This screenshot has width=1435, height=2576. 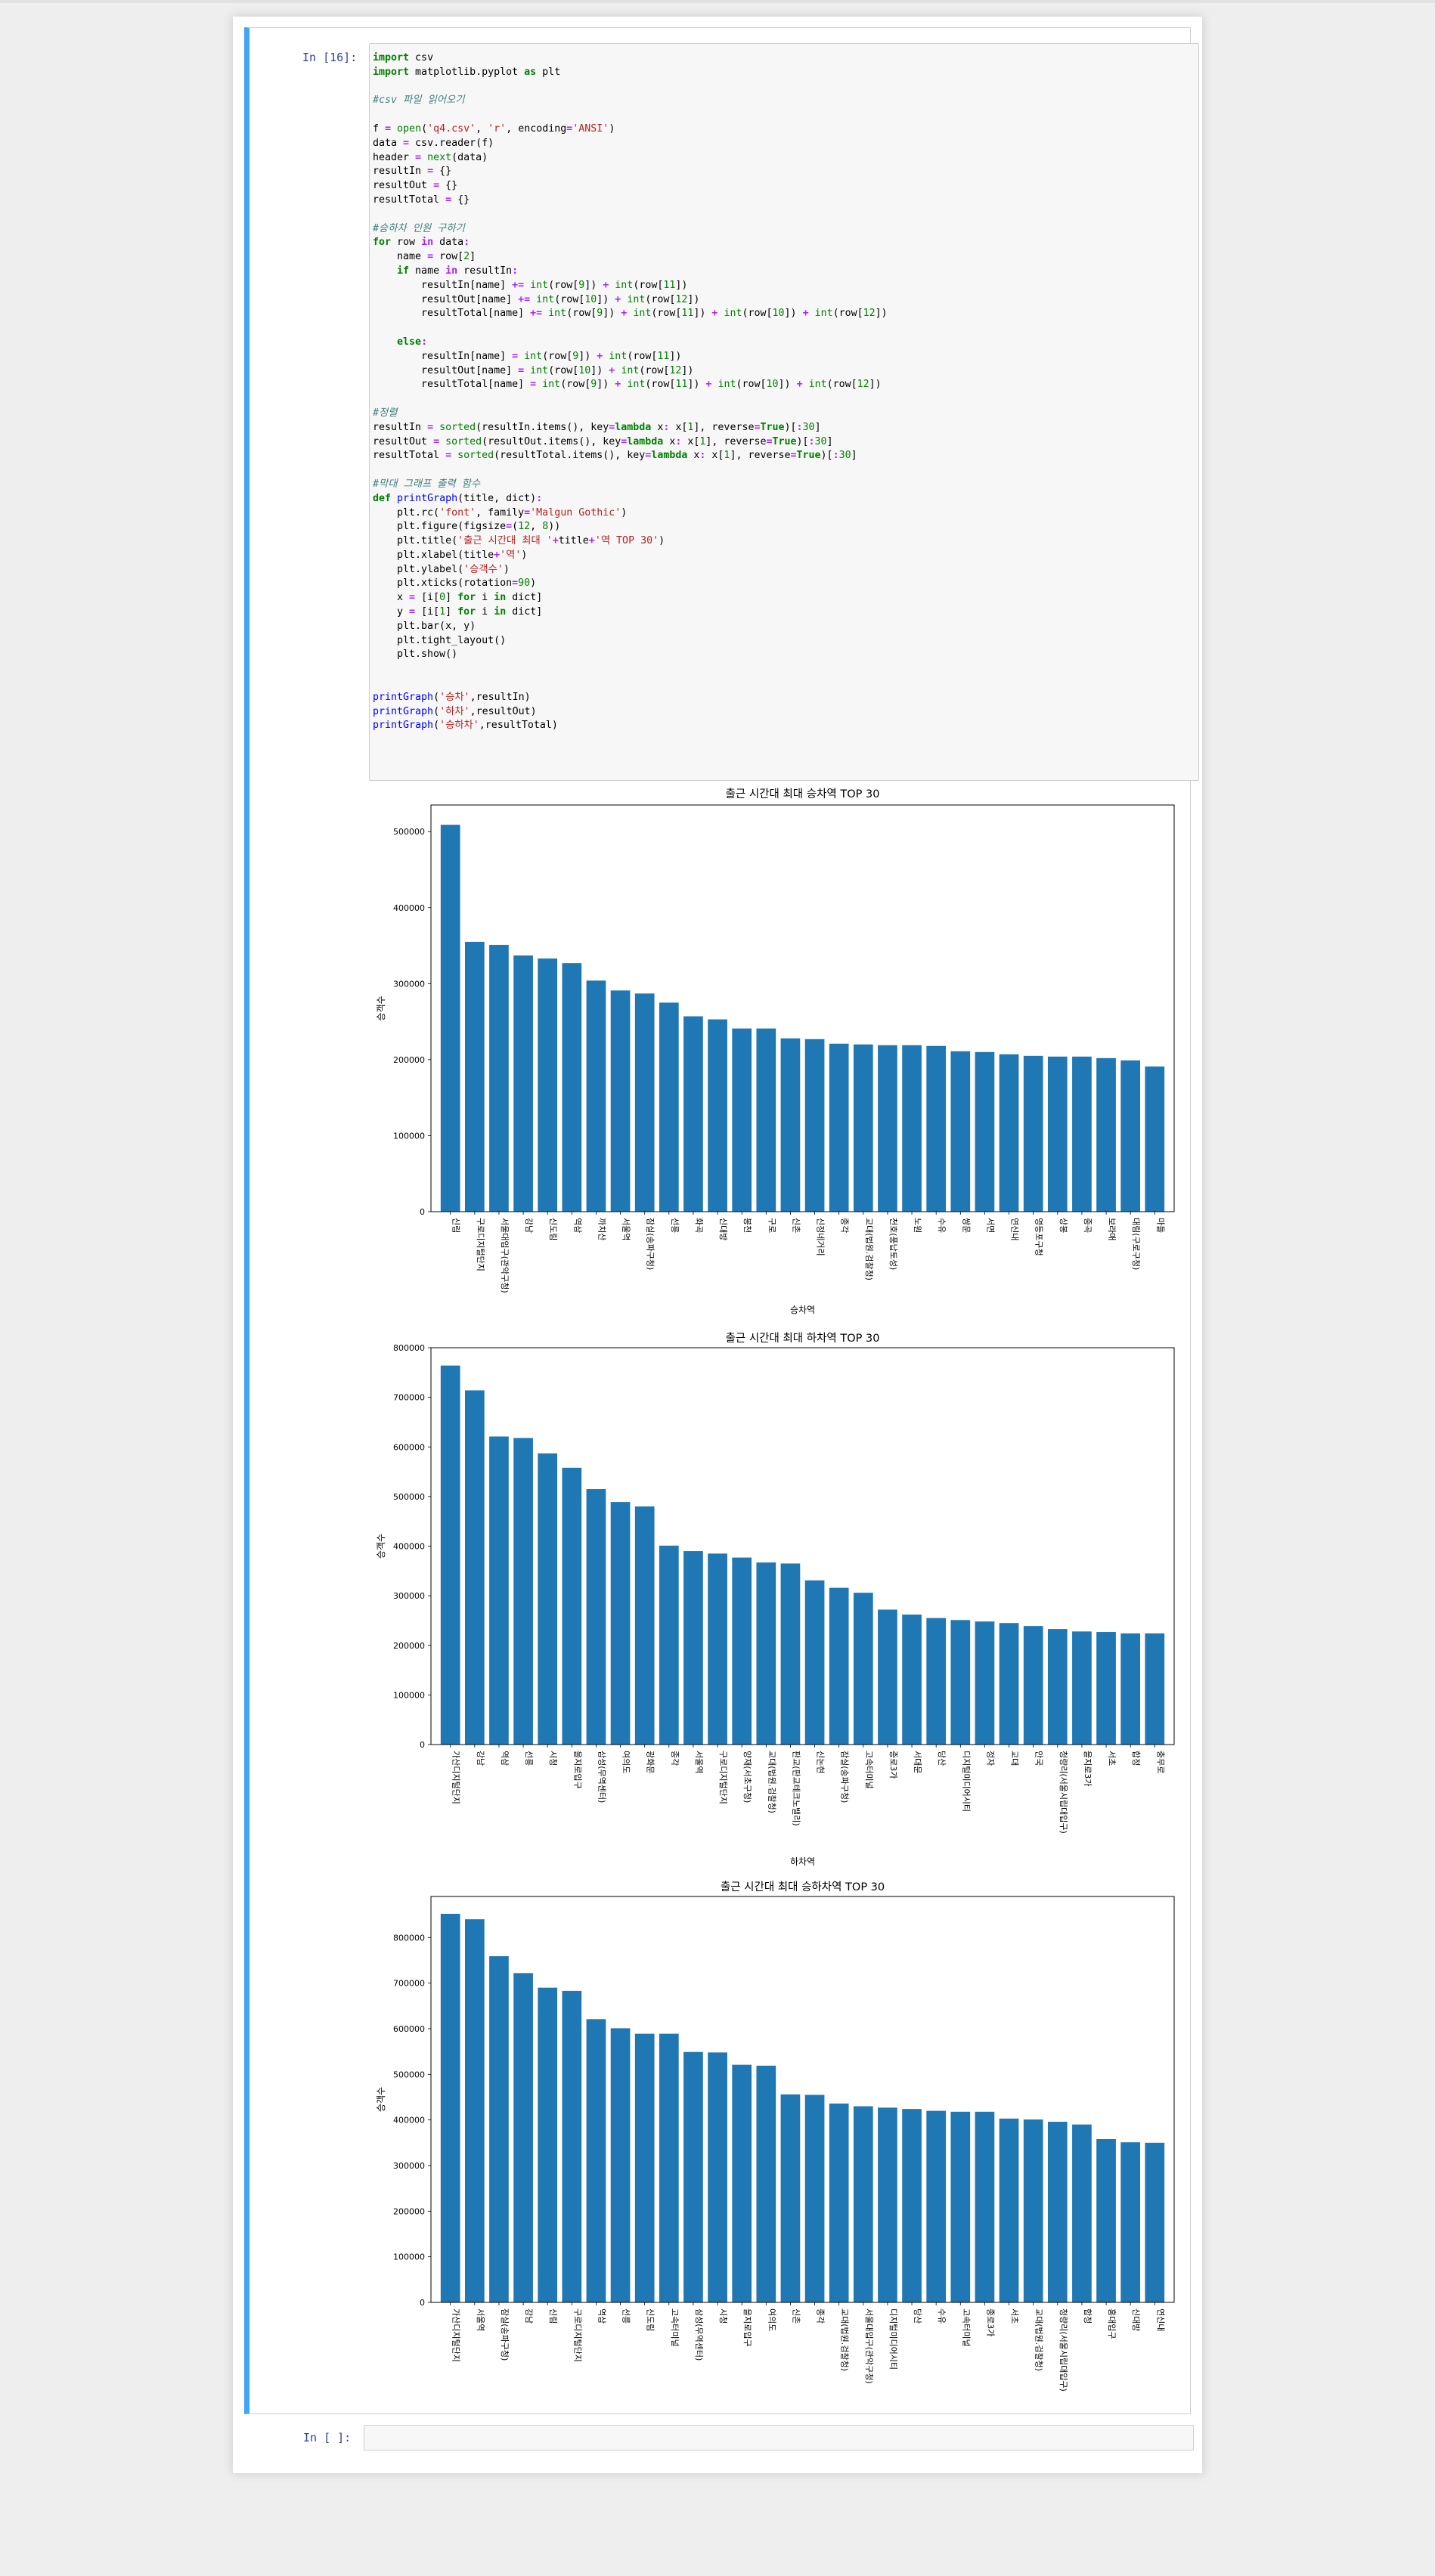 What do you see at coordinates (409, 1497) in the screenshot?
I see `y-tick-label: 500000` at bounding box center [409, 1497].